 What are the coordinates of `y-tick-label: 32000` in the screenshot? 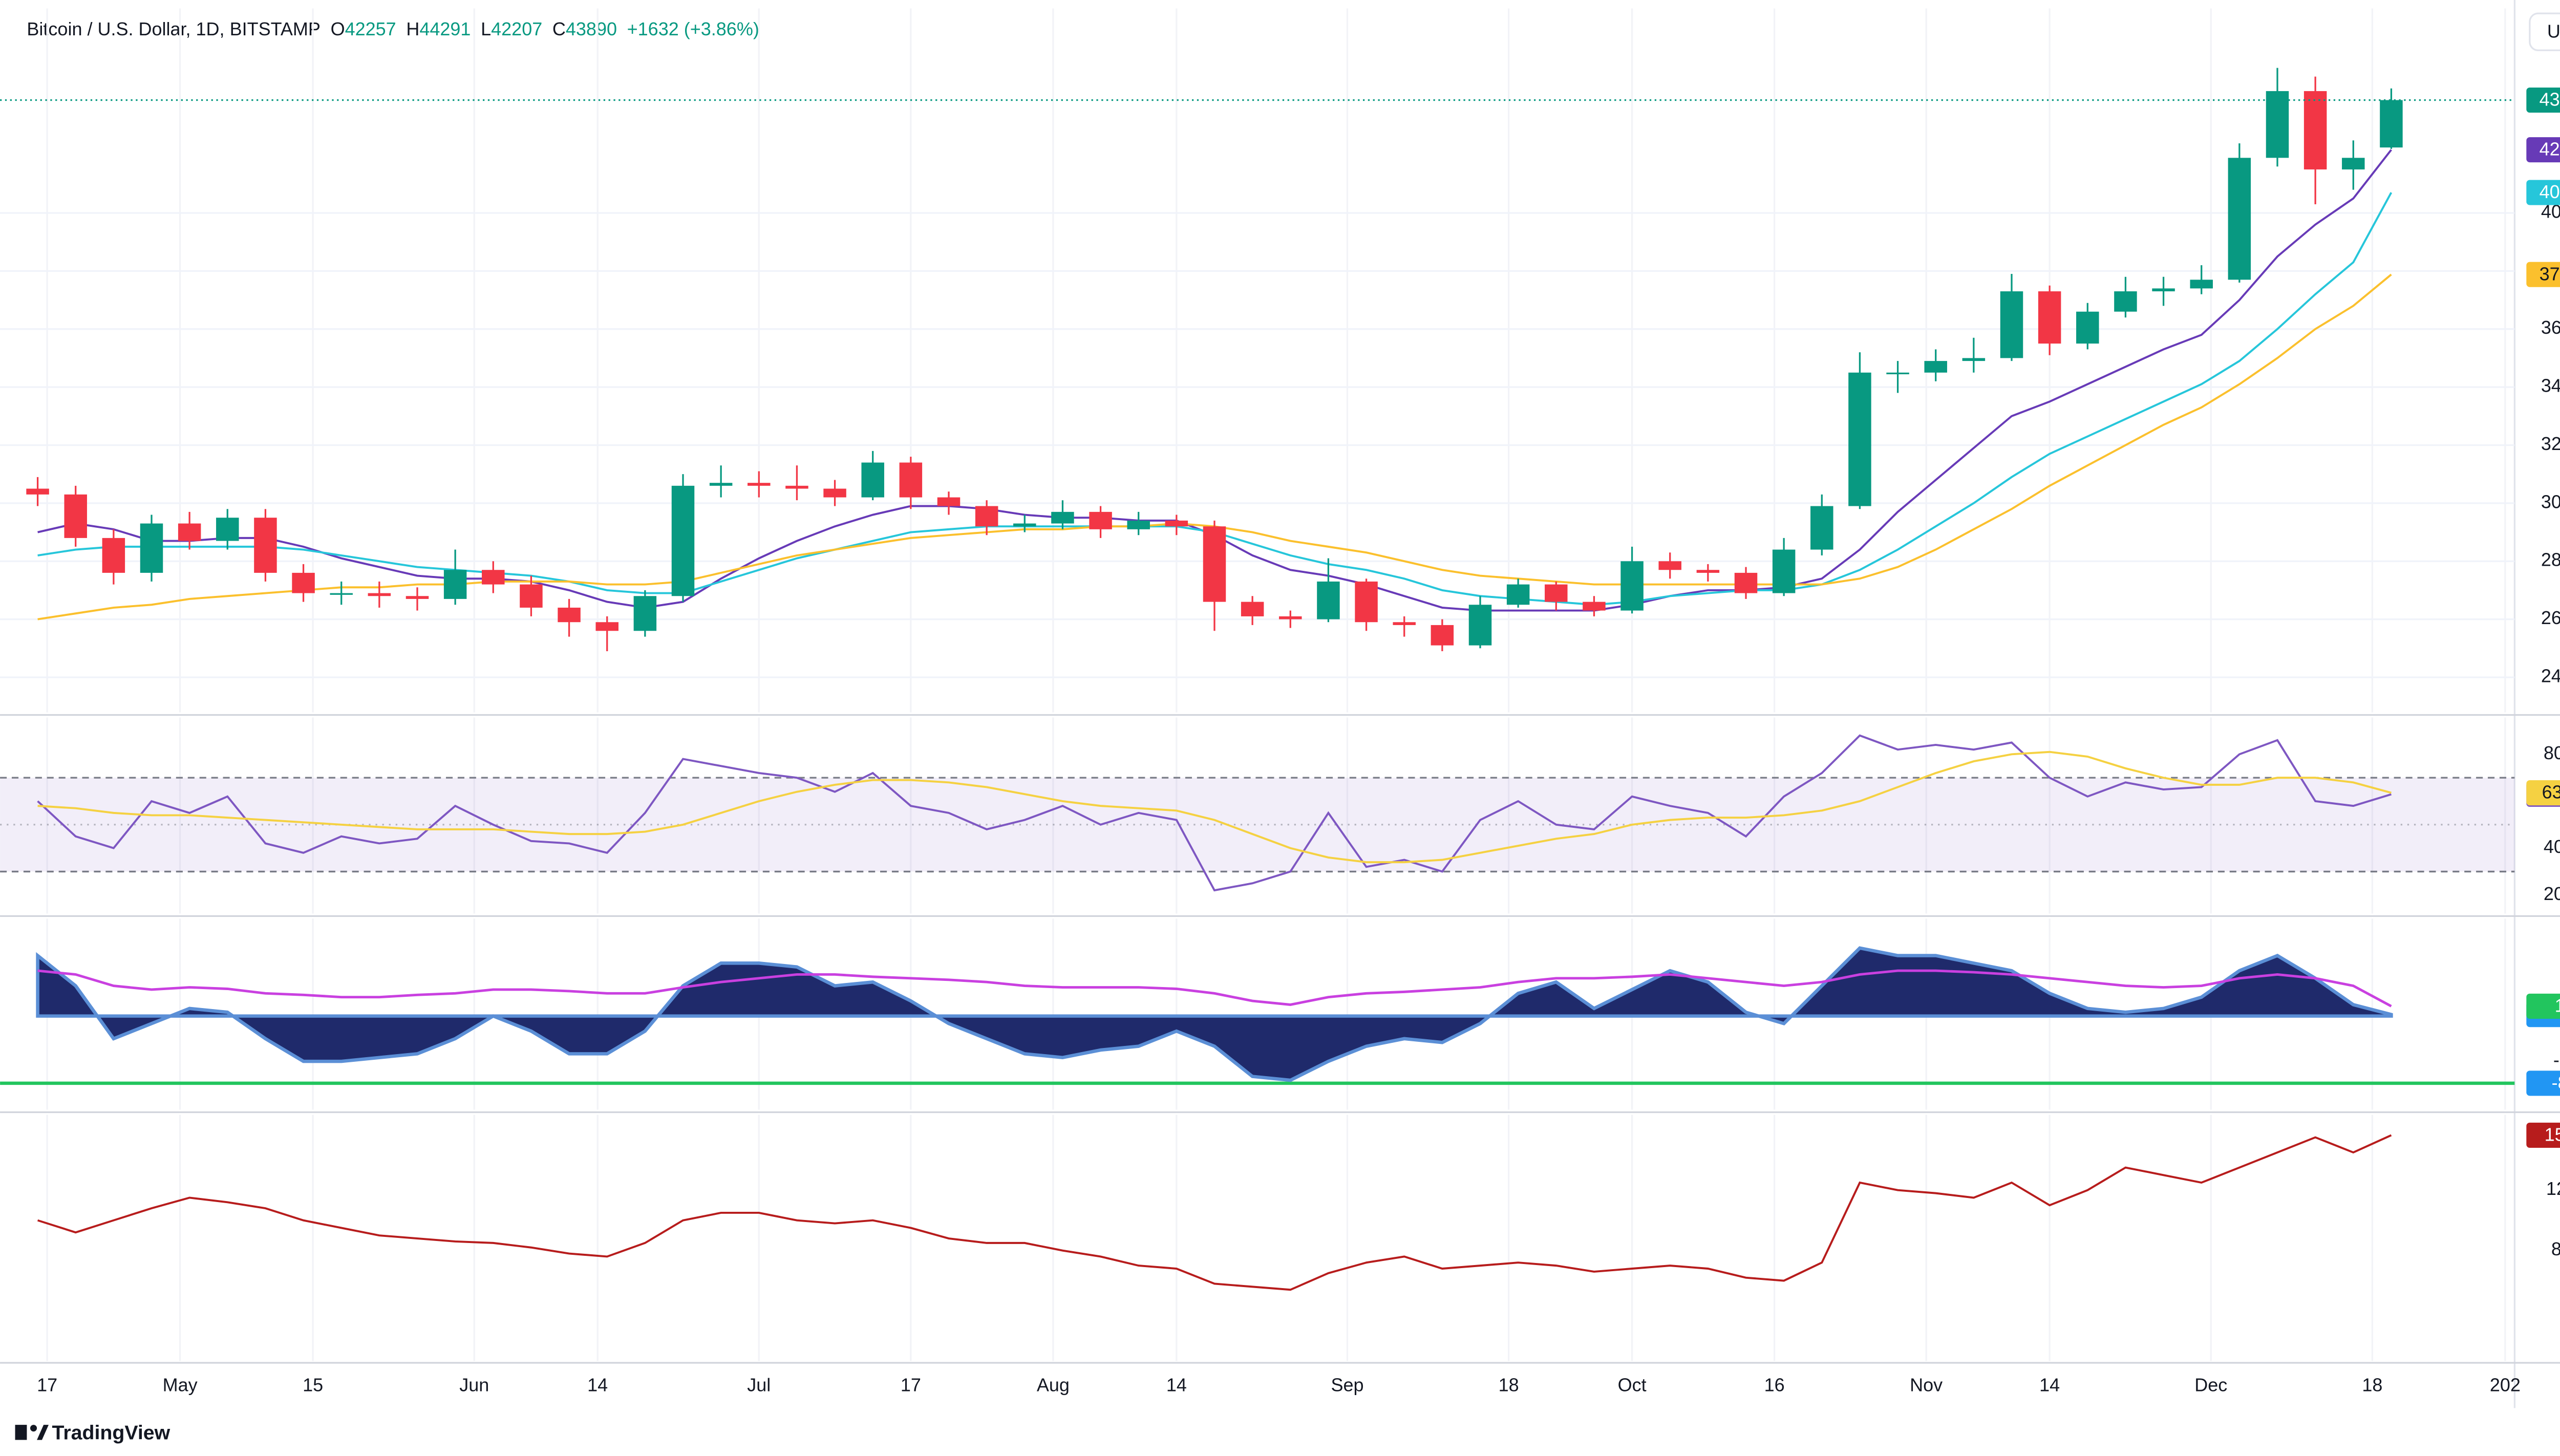 It's located at (2550, 444).